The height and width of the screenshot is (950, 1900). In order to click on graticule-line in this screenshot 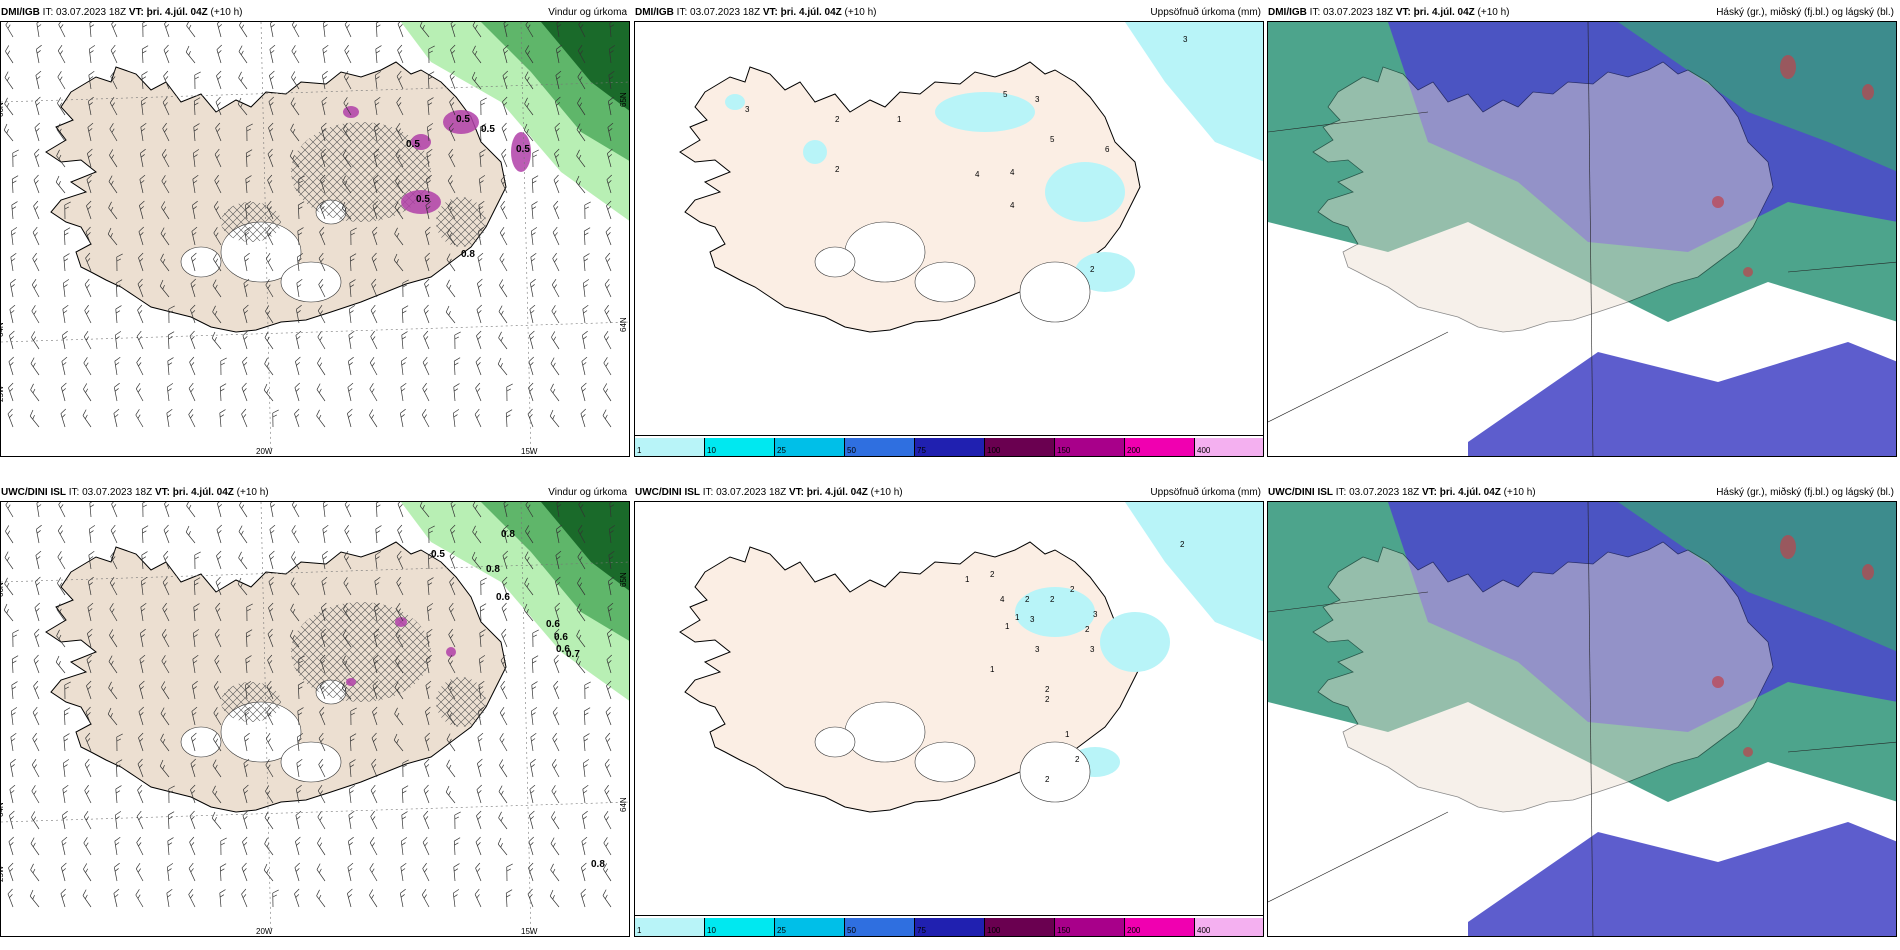, I will do `click(1348, 122)`.